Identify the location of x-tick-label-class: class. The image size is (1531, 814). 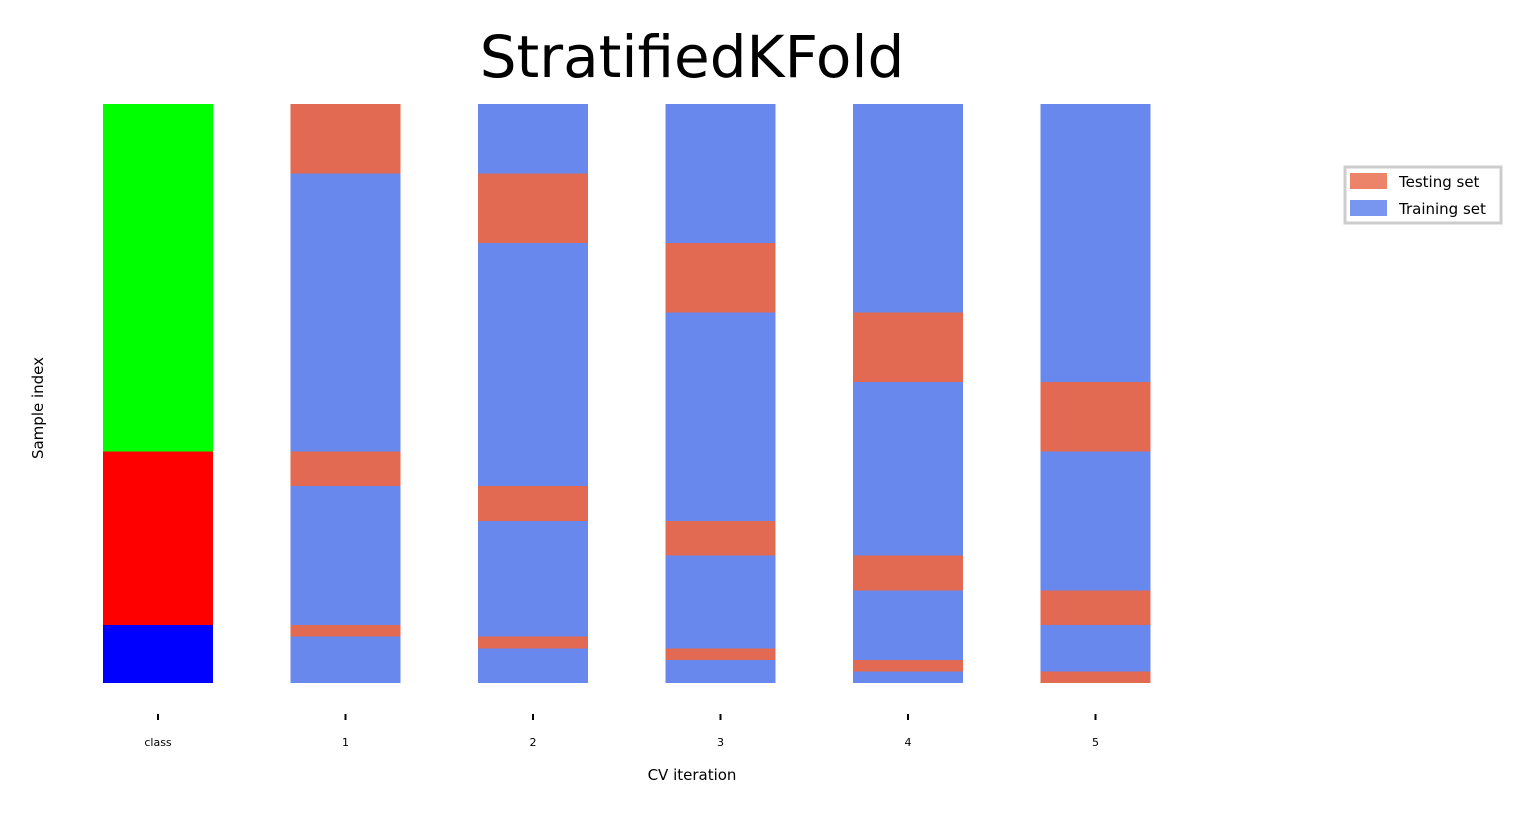
(158, 742).